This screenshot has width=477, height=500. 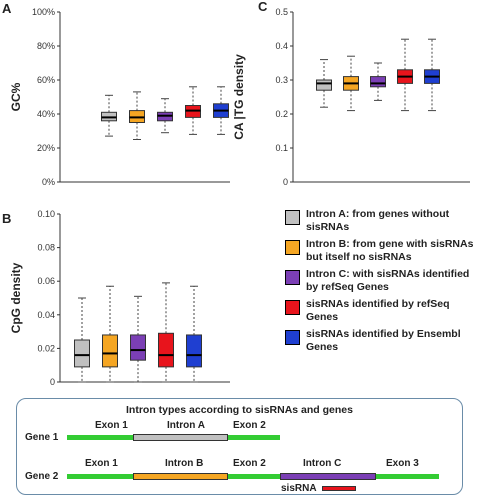 I want to click on chart-c-tick-label: 0.1, so click(x=281, y=148).